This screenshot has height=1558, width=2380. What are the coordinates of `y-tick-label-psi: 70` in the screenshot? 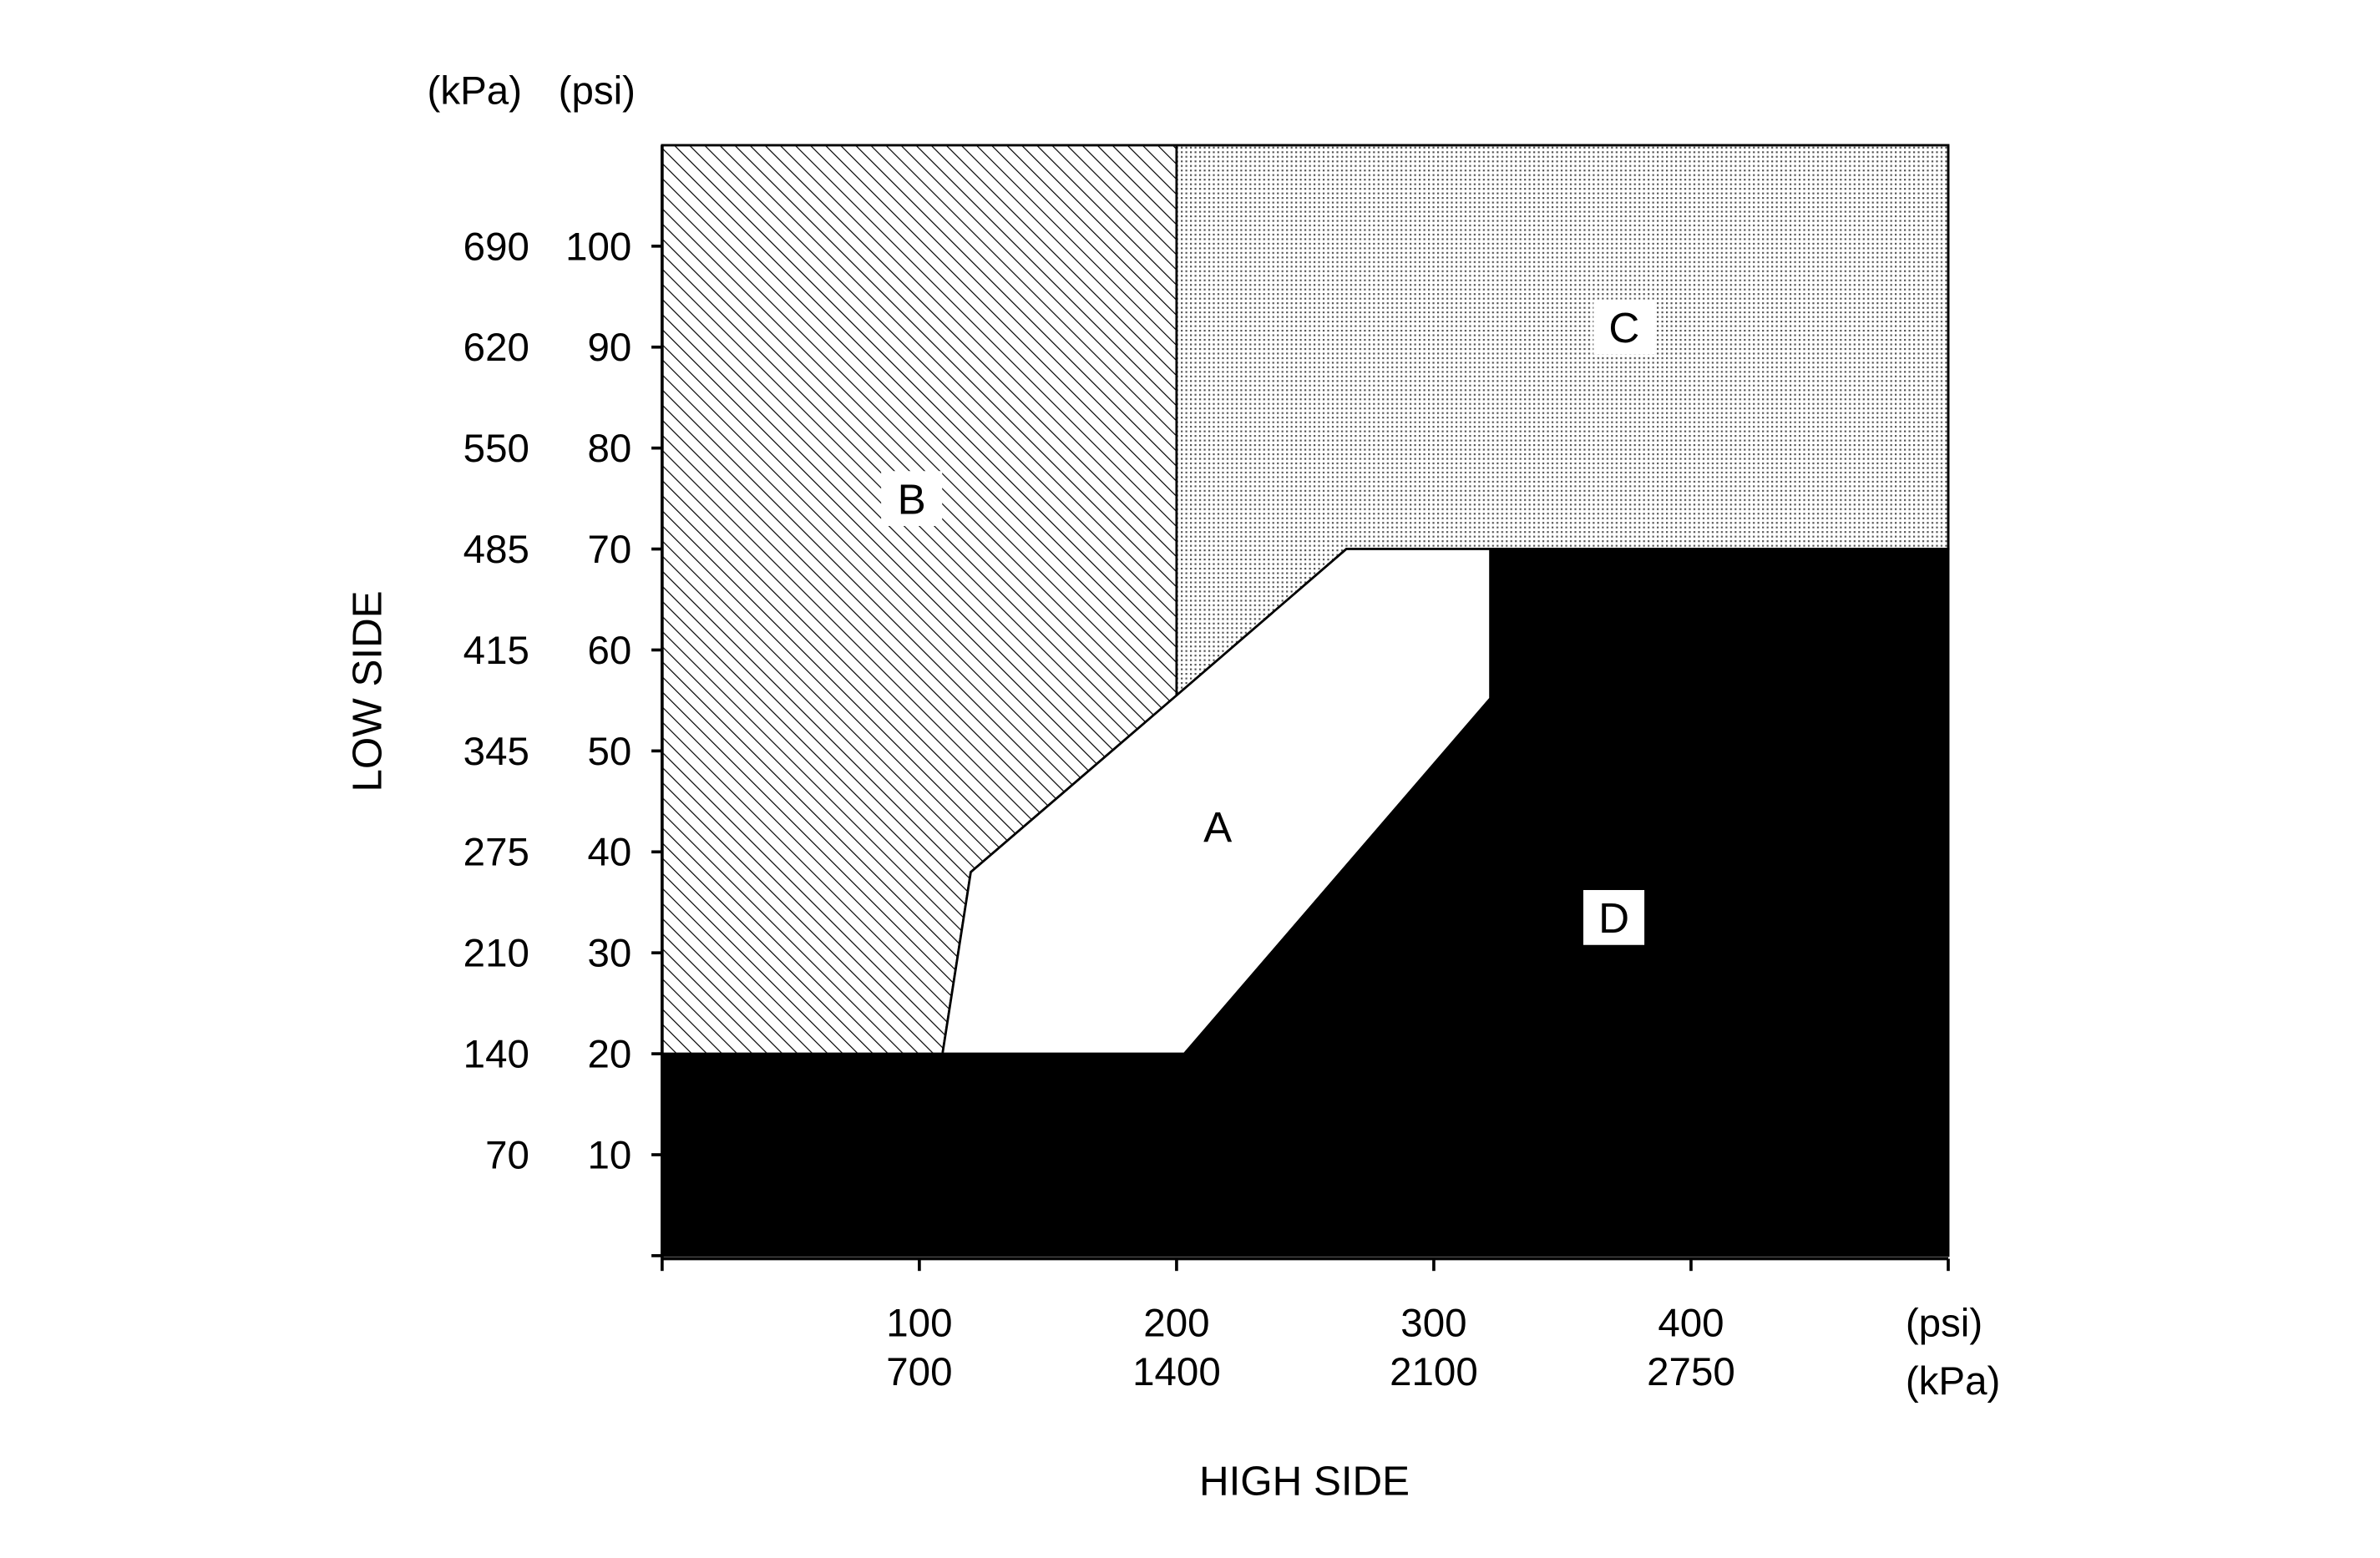 It's located at (610, 550).